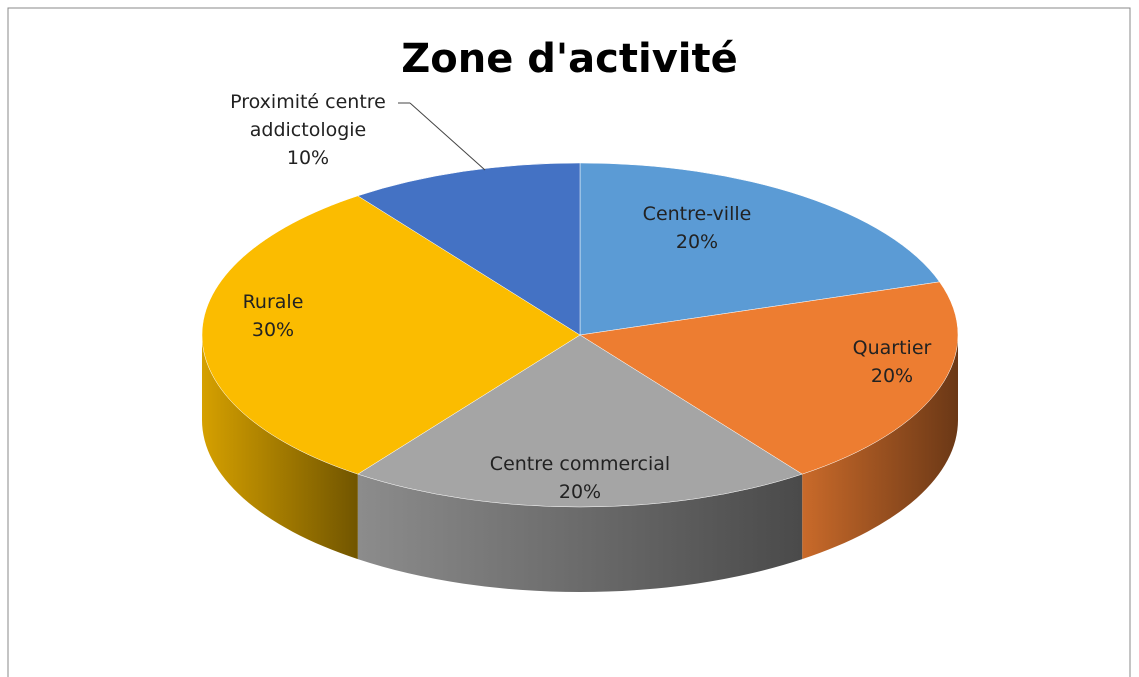 Image resolution: width=1139 pixels, height=677 pixels. Describe the element at coordinates (308, 158) in the screenshot. I see `value-label: 10%` at that location.